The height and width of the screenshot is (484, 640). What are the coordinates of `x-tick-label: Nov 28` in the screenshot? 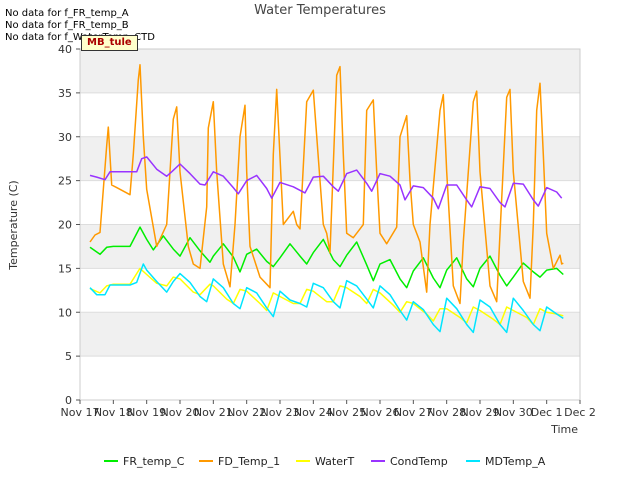 It's located at (446, 412).